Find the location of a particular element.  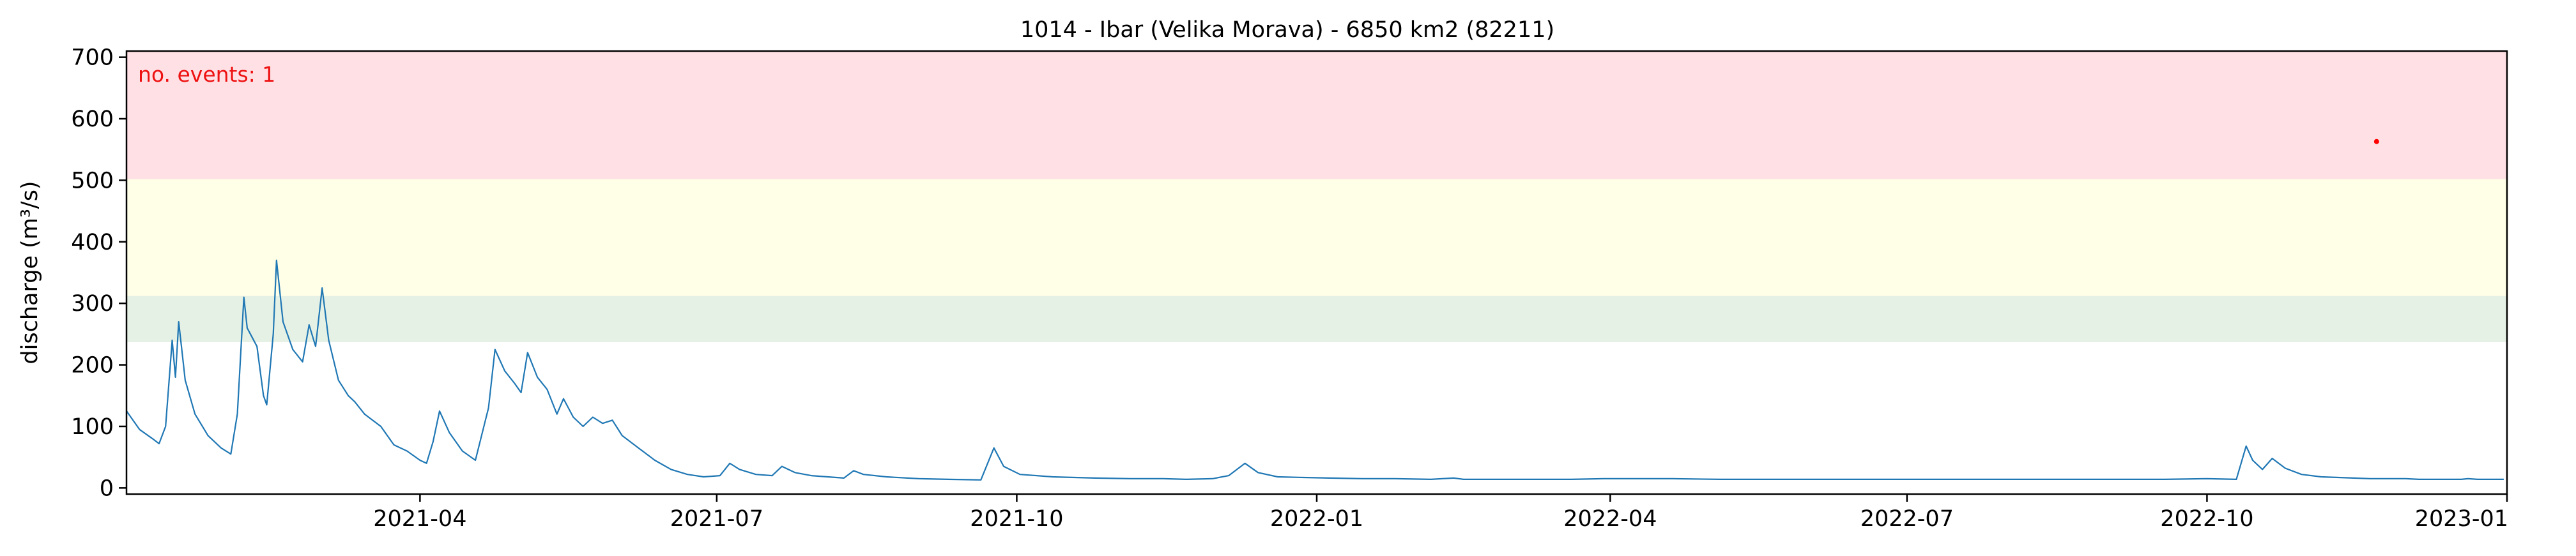

event-layer is located at coordinates (2376, 141).